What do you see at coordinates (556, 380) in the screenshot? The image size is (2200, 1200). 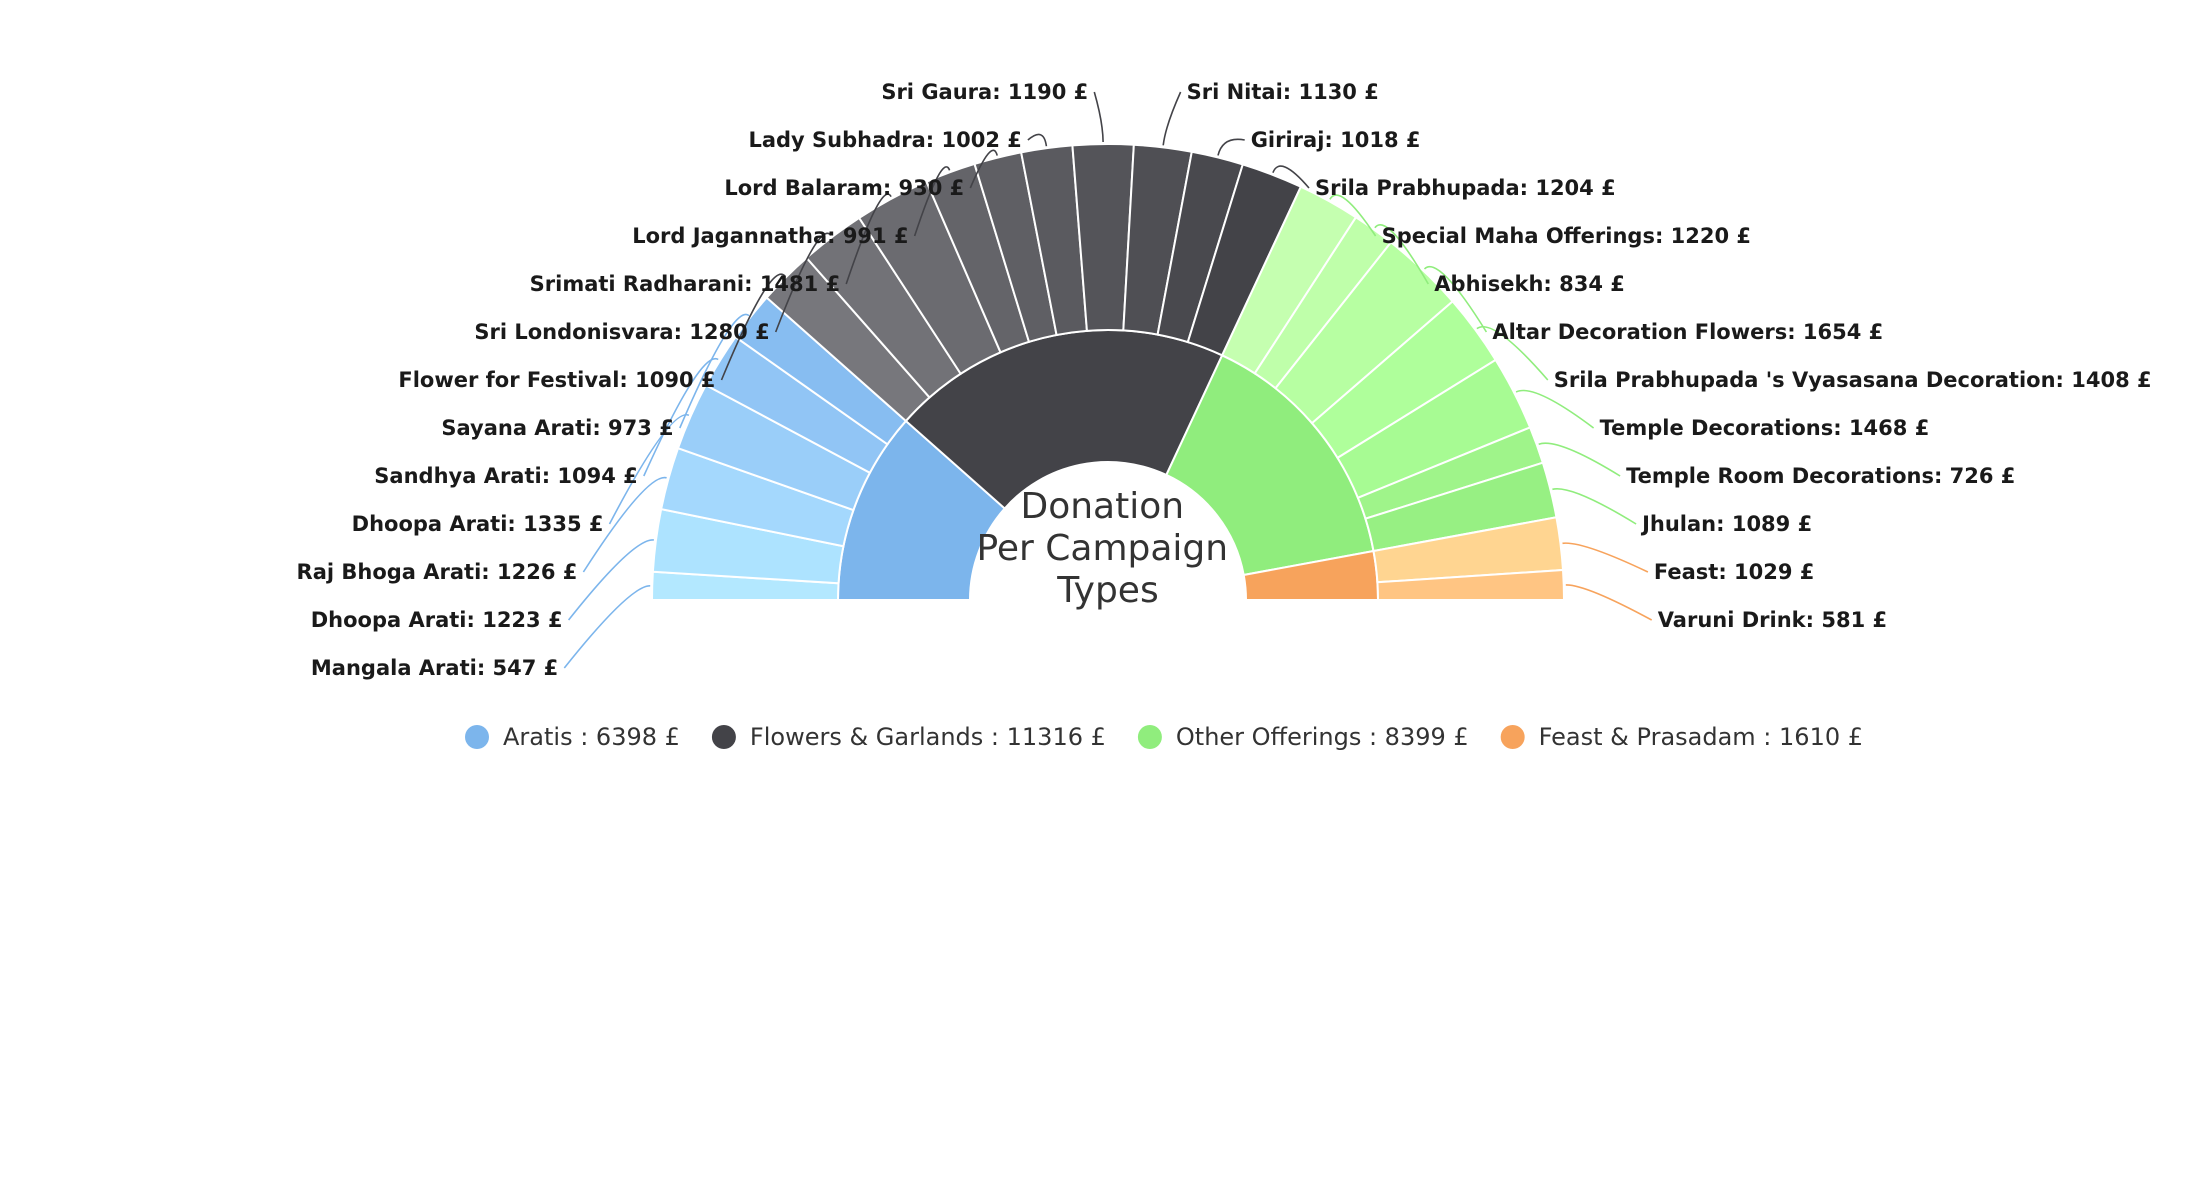 I see `data-label-flower-for-festival: Flower for Festival: 1090 £` at bounding box center [556, 380].